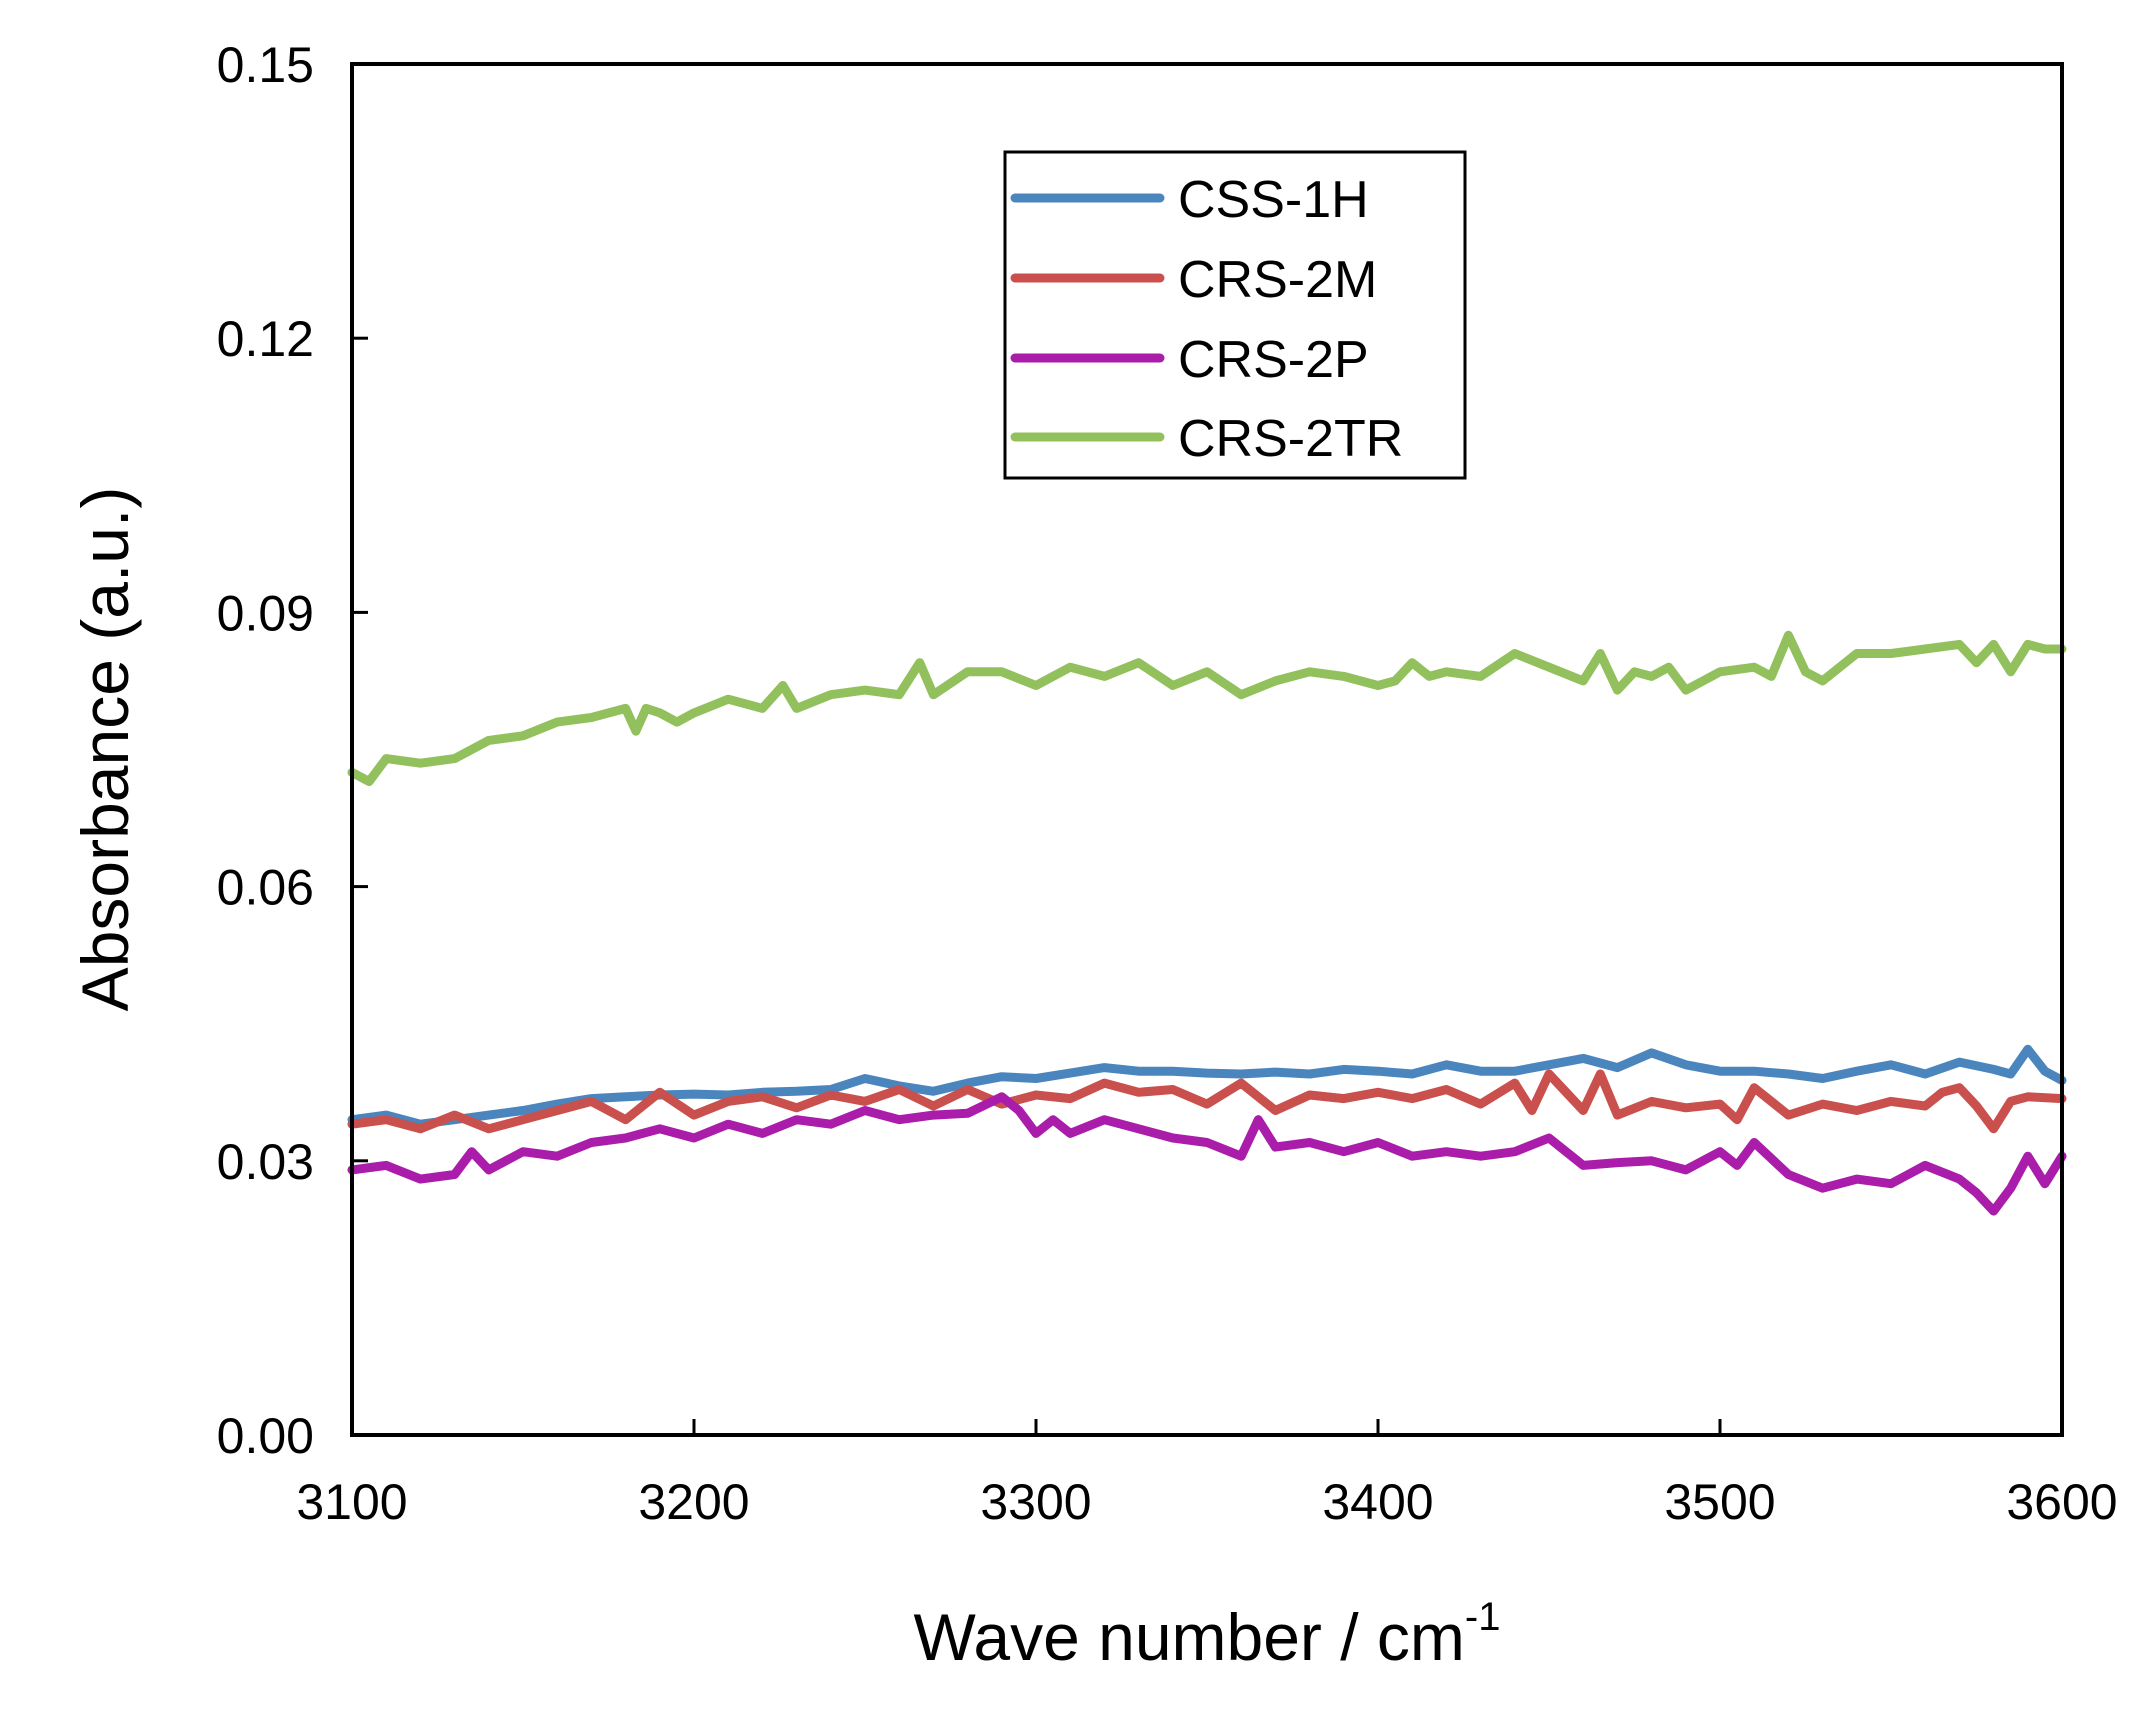 This screenshot has height=1717, width=2149. What do you see at coordinates (1290, 439) in the screenshot?
I see `legend-label-crs-2tr: CRS-2TR` at bounding box center [1290, 439].